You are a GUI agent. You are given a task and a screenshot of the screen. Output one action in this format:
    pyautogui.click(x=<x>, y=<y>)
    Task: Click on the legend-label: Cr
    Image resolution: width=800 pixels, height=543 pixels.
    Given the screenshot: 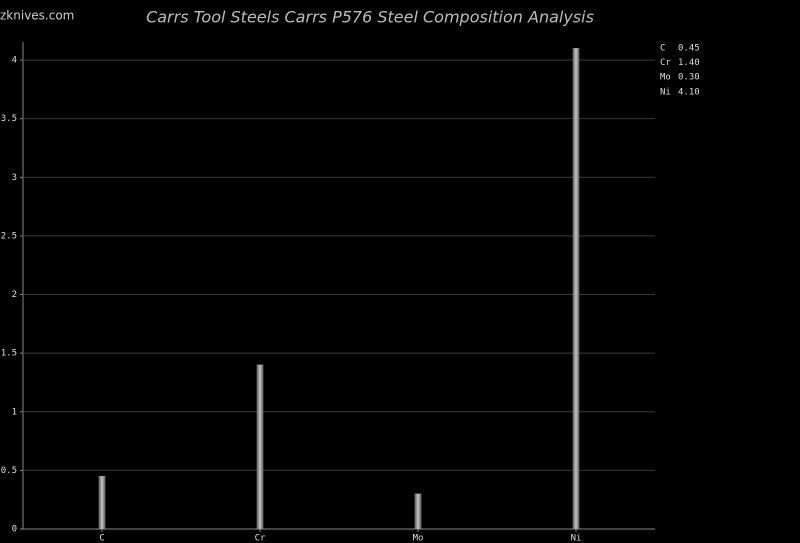 What is the action you would take?
    pyautogui.click(x=665, y=63)
    